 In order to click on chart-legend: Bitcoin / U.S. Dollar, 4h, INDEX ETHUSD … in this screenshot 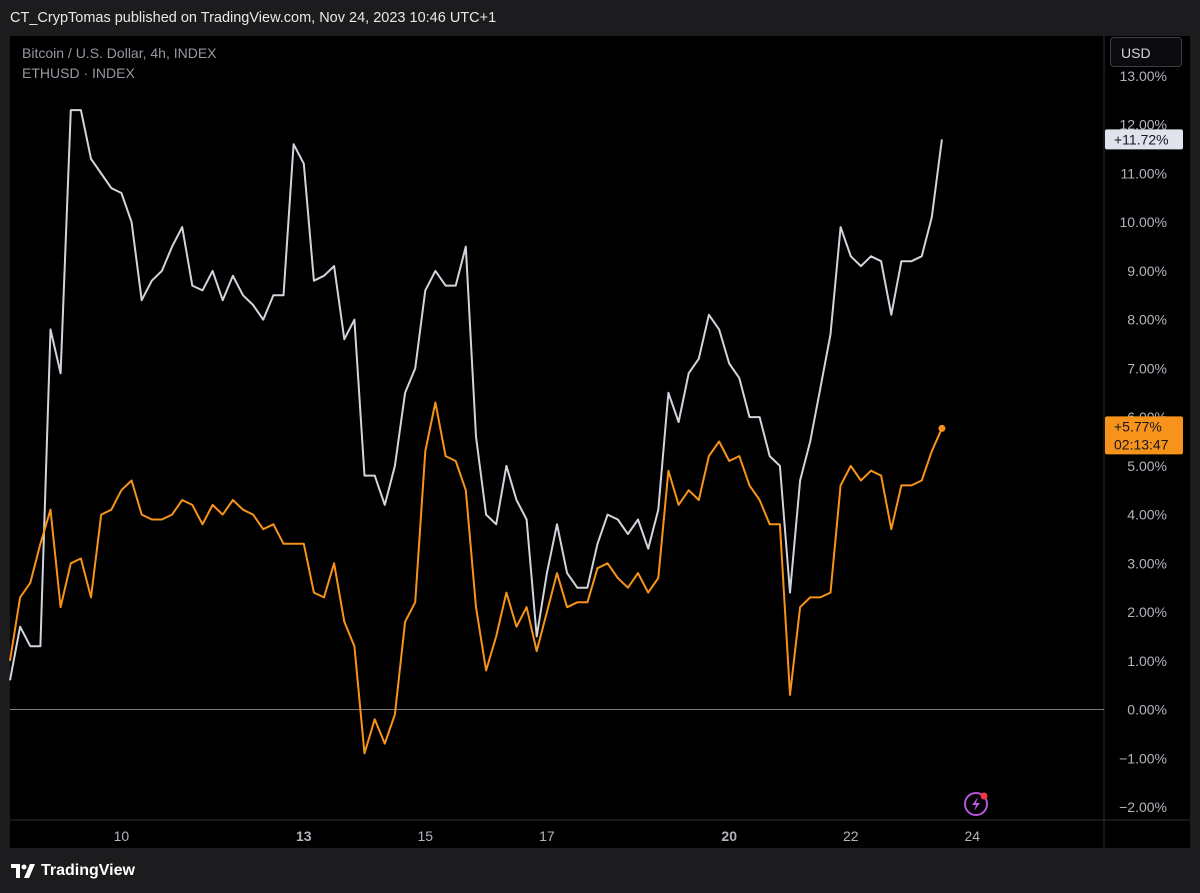, I will do `click(119, 63)`.